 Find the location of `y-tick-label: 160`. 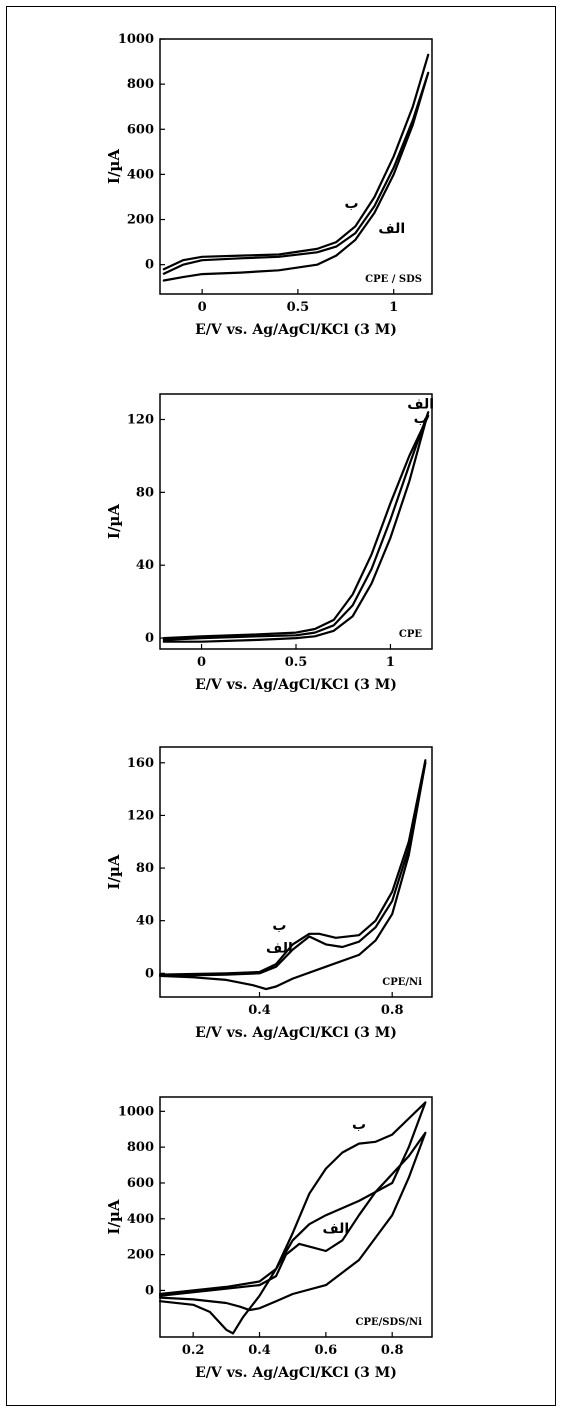

y-tick-label: 160 is located at coordinates (140, 763).